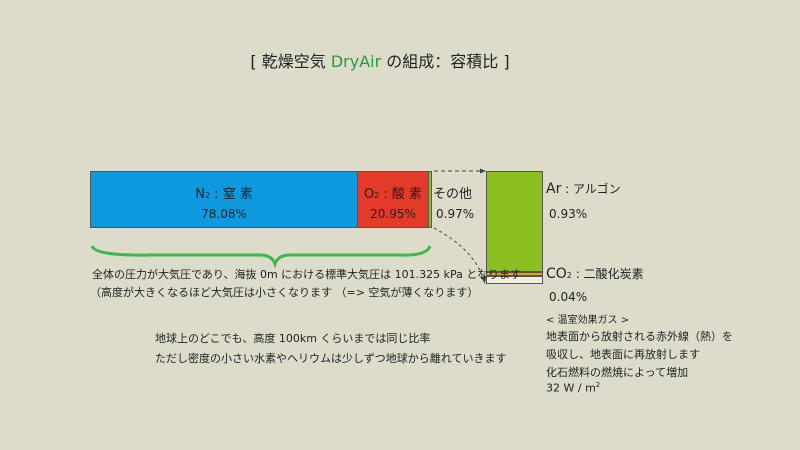 This screenshot has width=800, height=450. Describe the element at coordinates (514, 221) in the screenshot. I see `ar-segment` at that location.